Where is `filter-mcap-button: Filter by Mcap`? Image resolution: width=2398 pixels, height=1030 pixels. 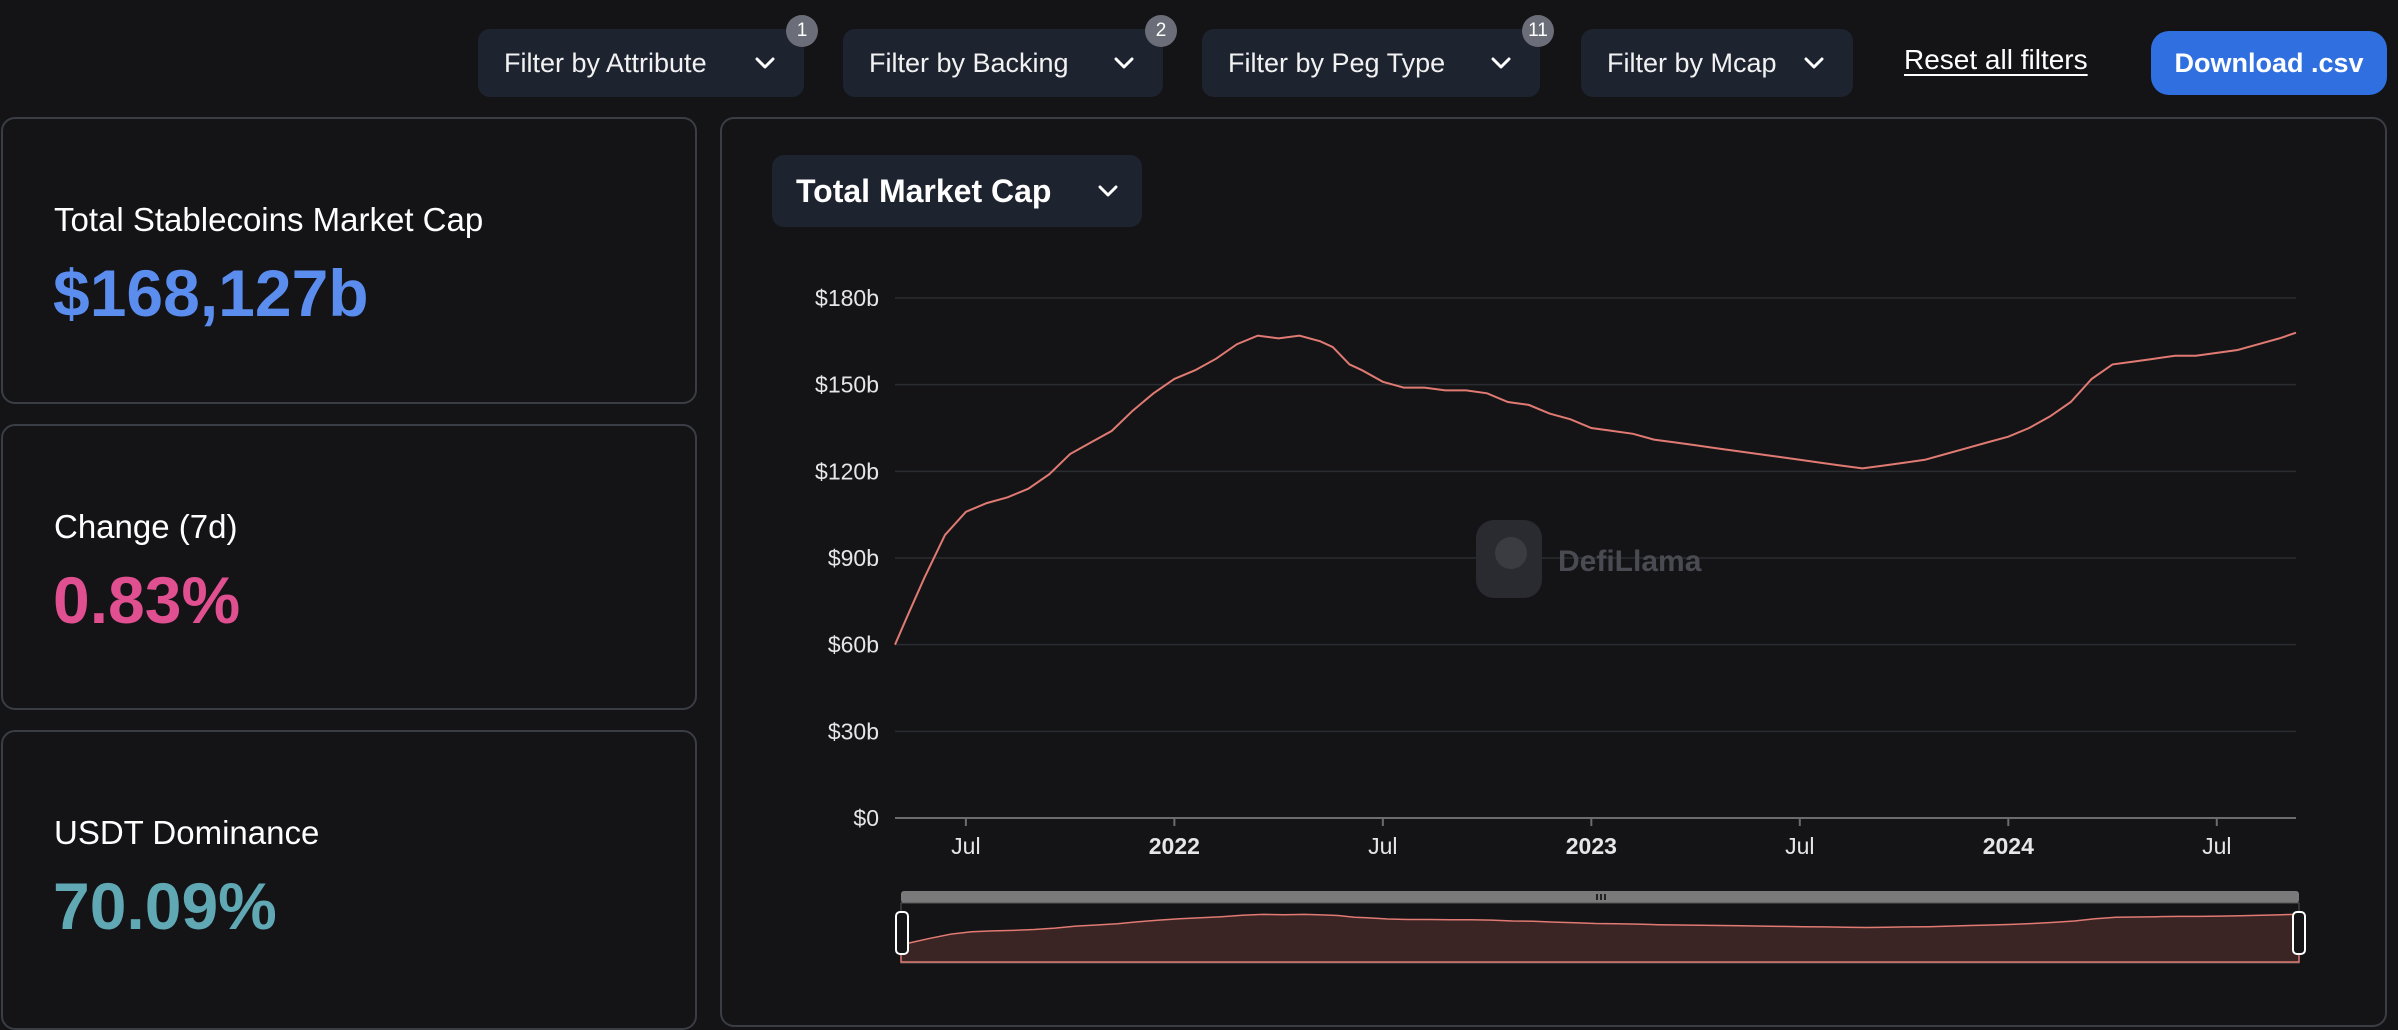
filter-mcap-button: Filter by Mcap is located at coordinates (1717, 63).